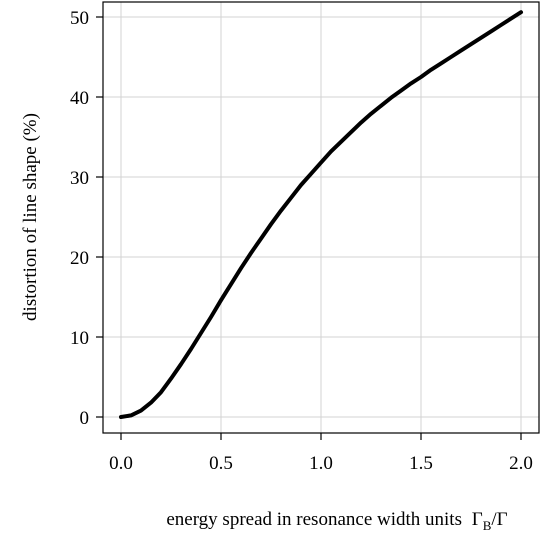  I want to click on x-axis-title-symbol: Γ, so click(477, 519).